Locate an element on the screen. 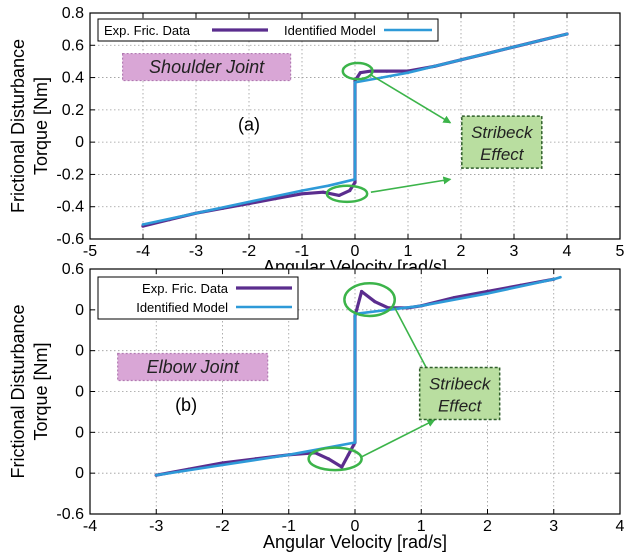  y-tick-label: -0.6 is located at coordinates (70, 239).